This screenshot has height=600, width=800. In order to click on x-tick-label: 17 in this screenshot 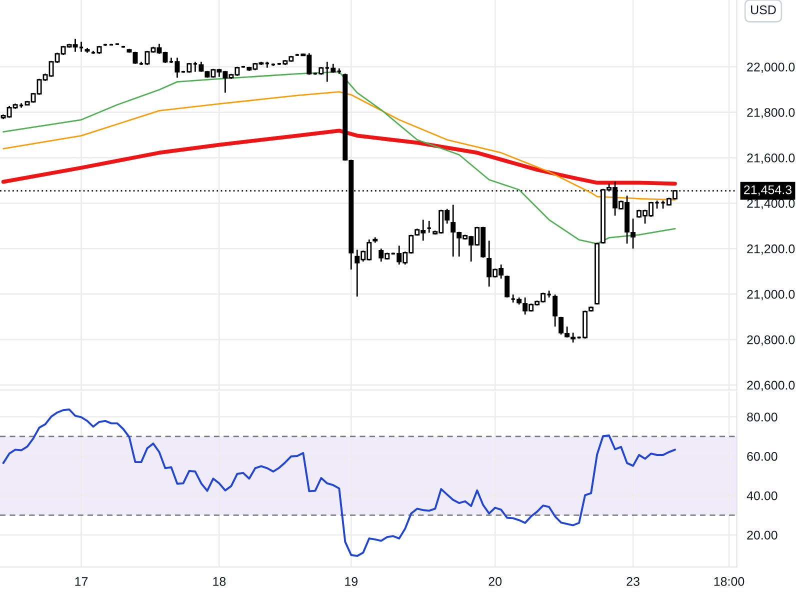, I will do `click(81, 581)`.